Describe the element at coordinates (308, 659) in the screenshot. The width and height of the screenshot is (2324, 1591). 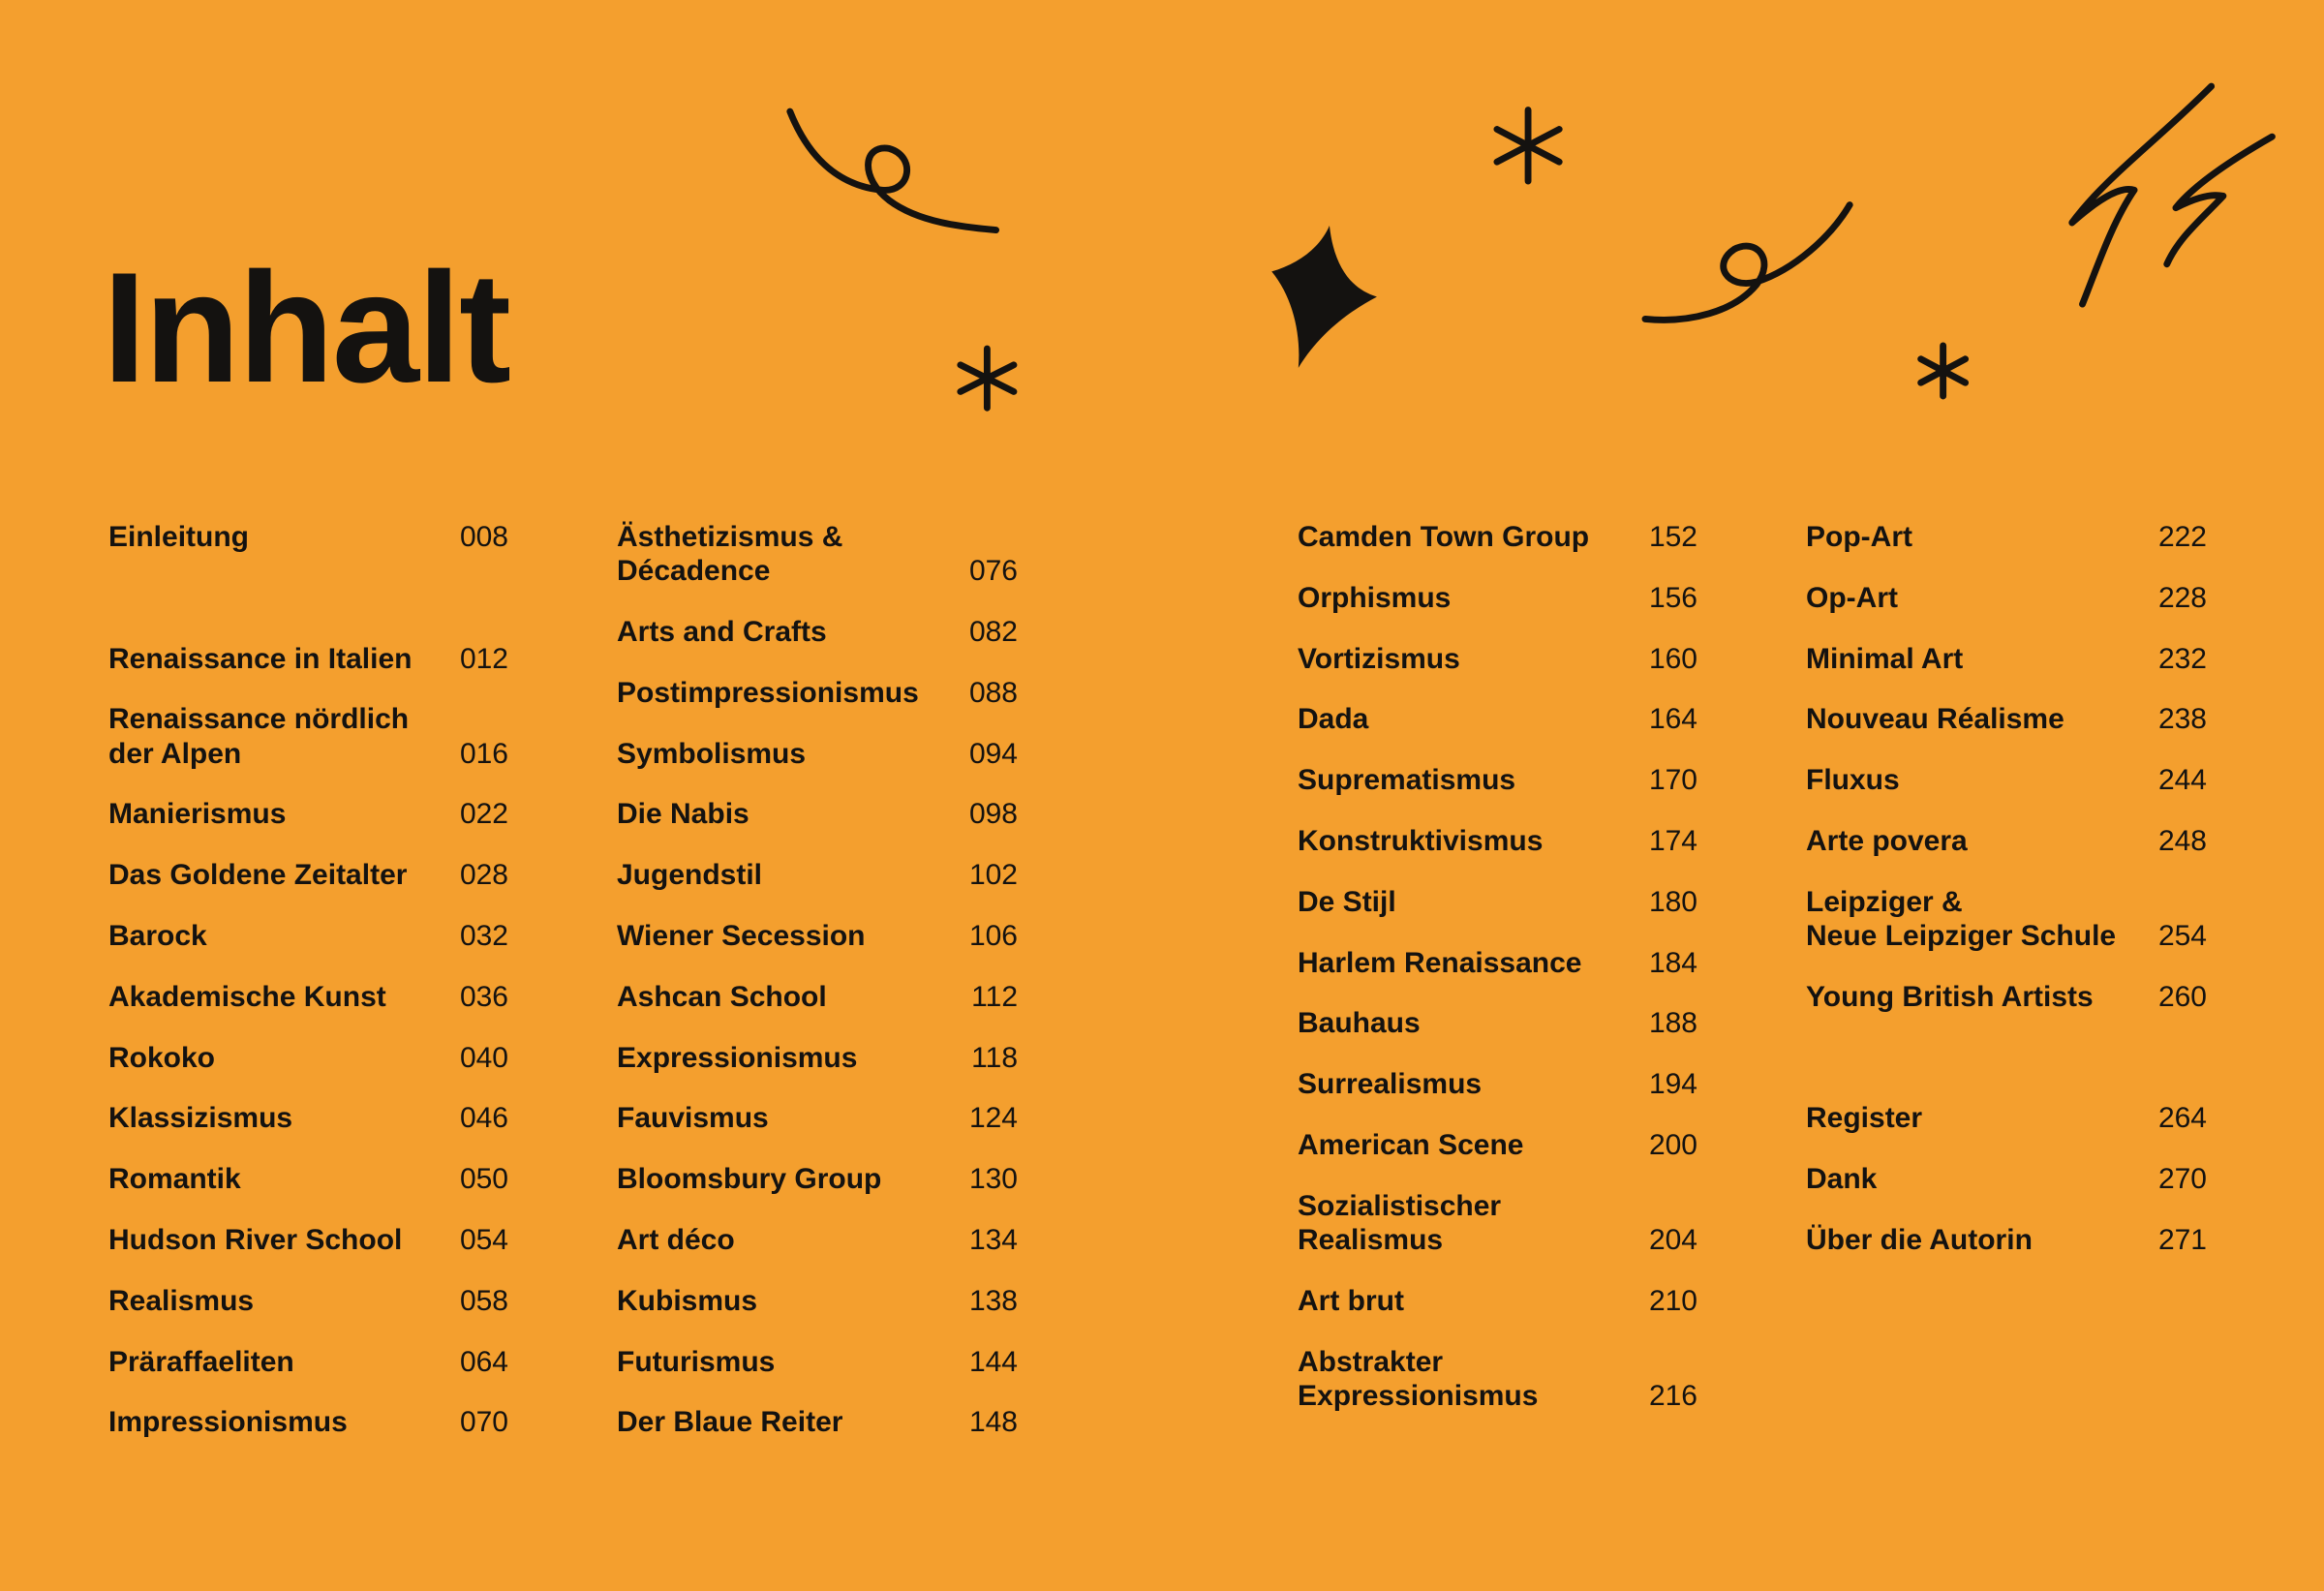
I see `toc-entry: Renaissance in Italien 012` at that location.